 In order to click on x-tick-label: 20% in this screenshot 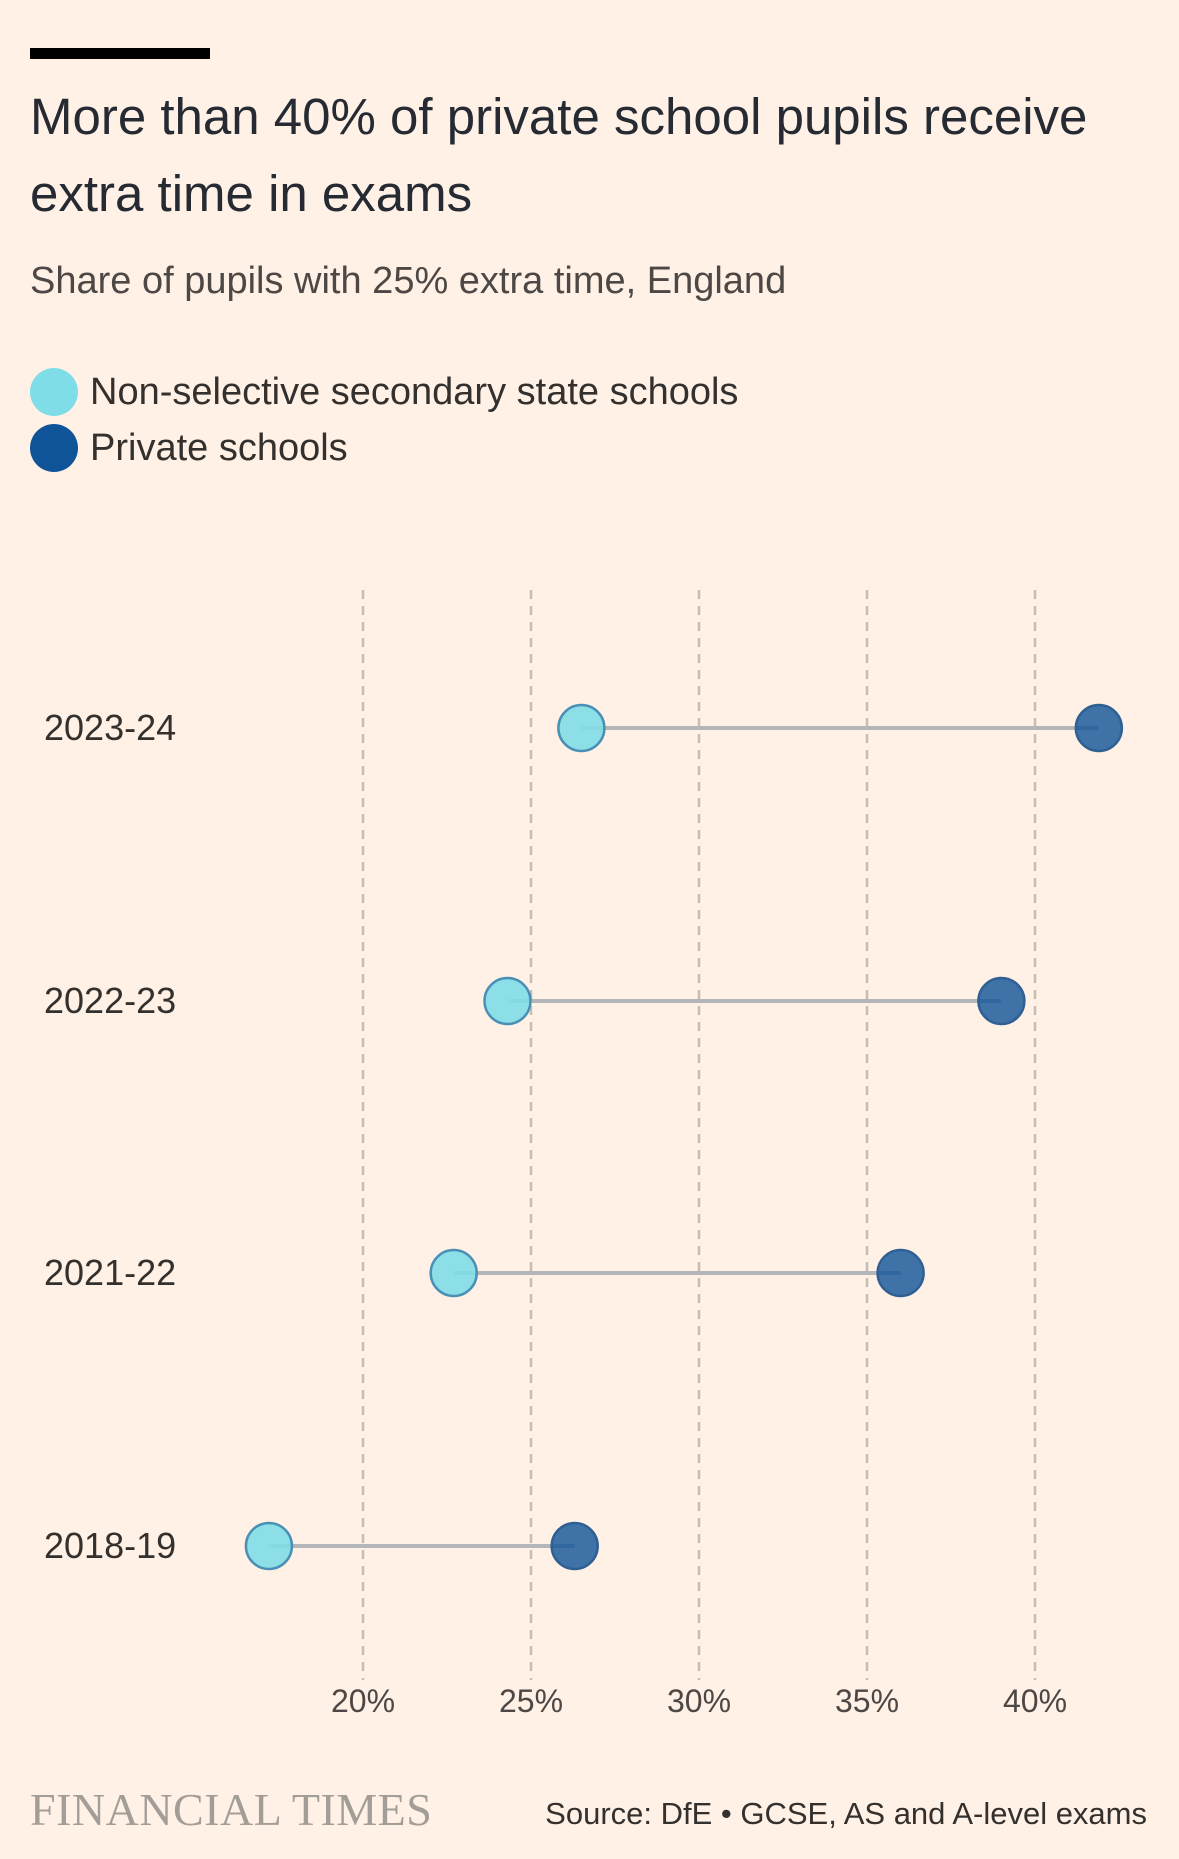, I will do `click(363, 1701)`.